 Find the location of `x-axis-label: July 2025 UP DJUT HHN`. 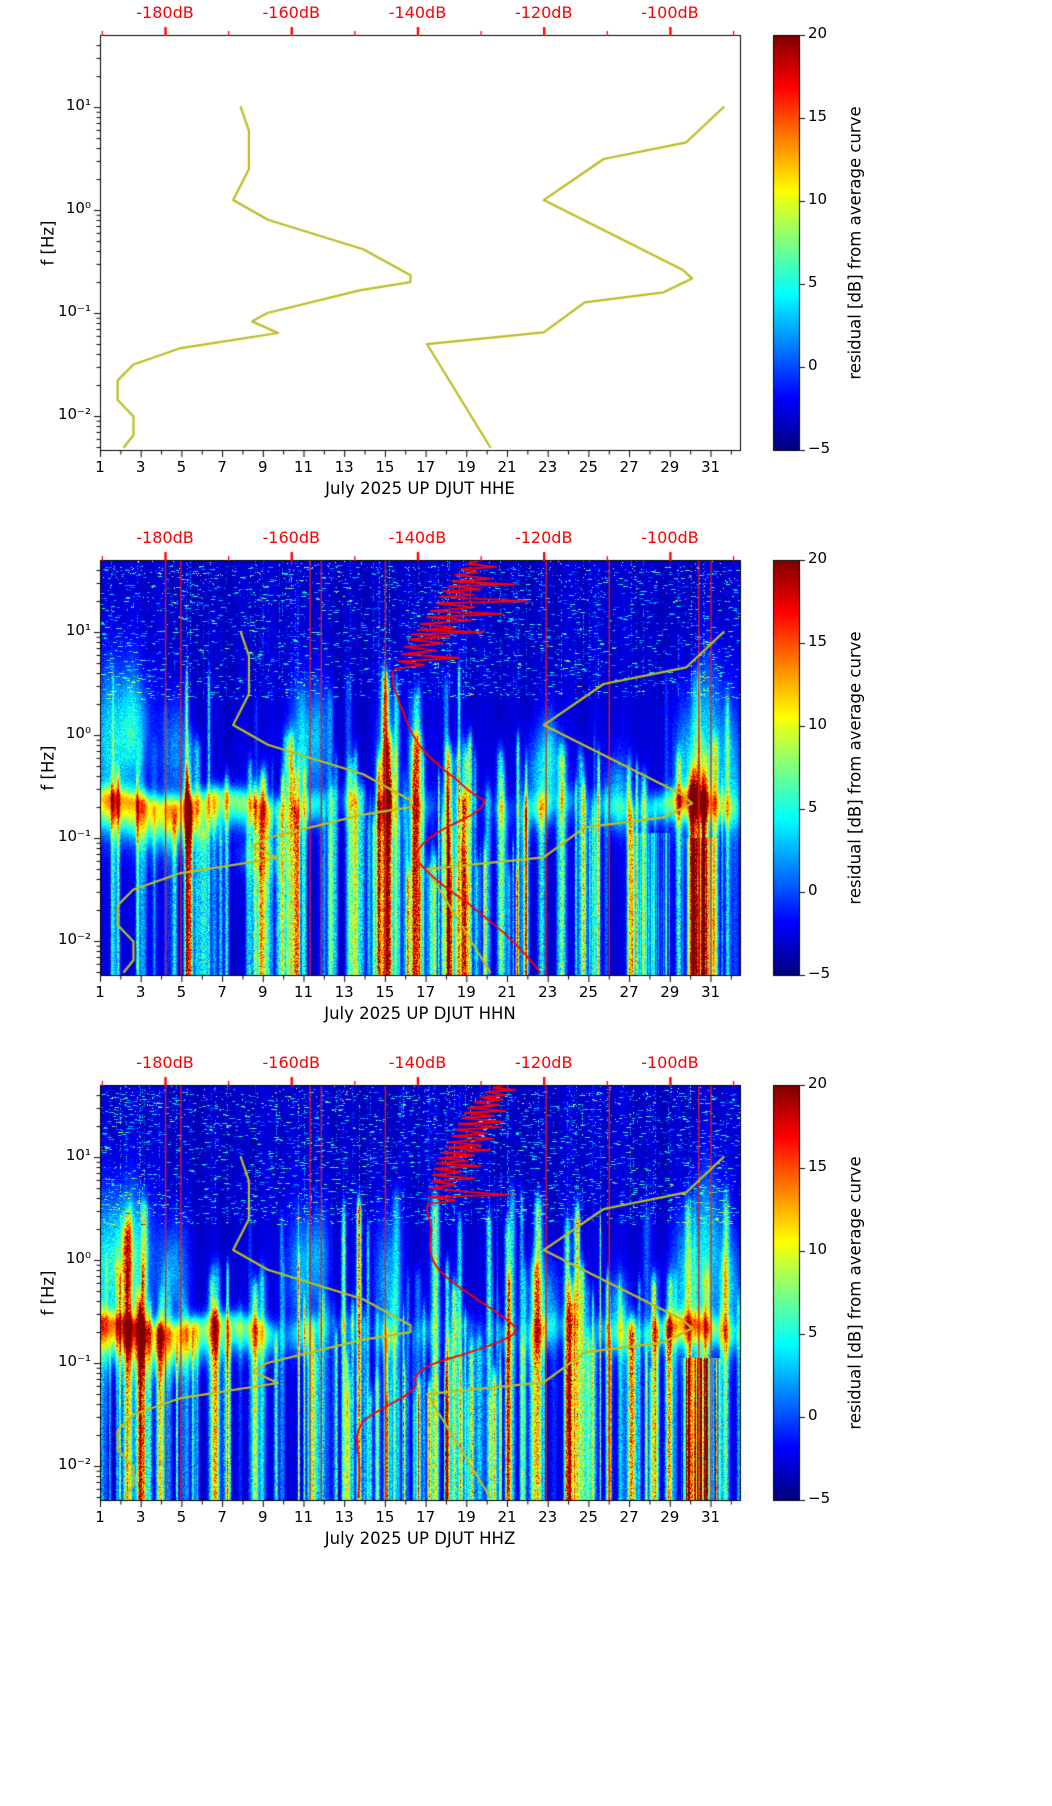

x-axis-label: July 2025 UP DJUT HHN is located at coordinates (420, 1013).